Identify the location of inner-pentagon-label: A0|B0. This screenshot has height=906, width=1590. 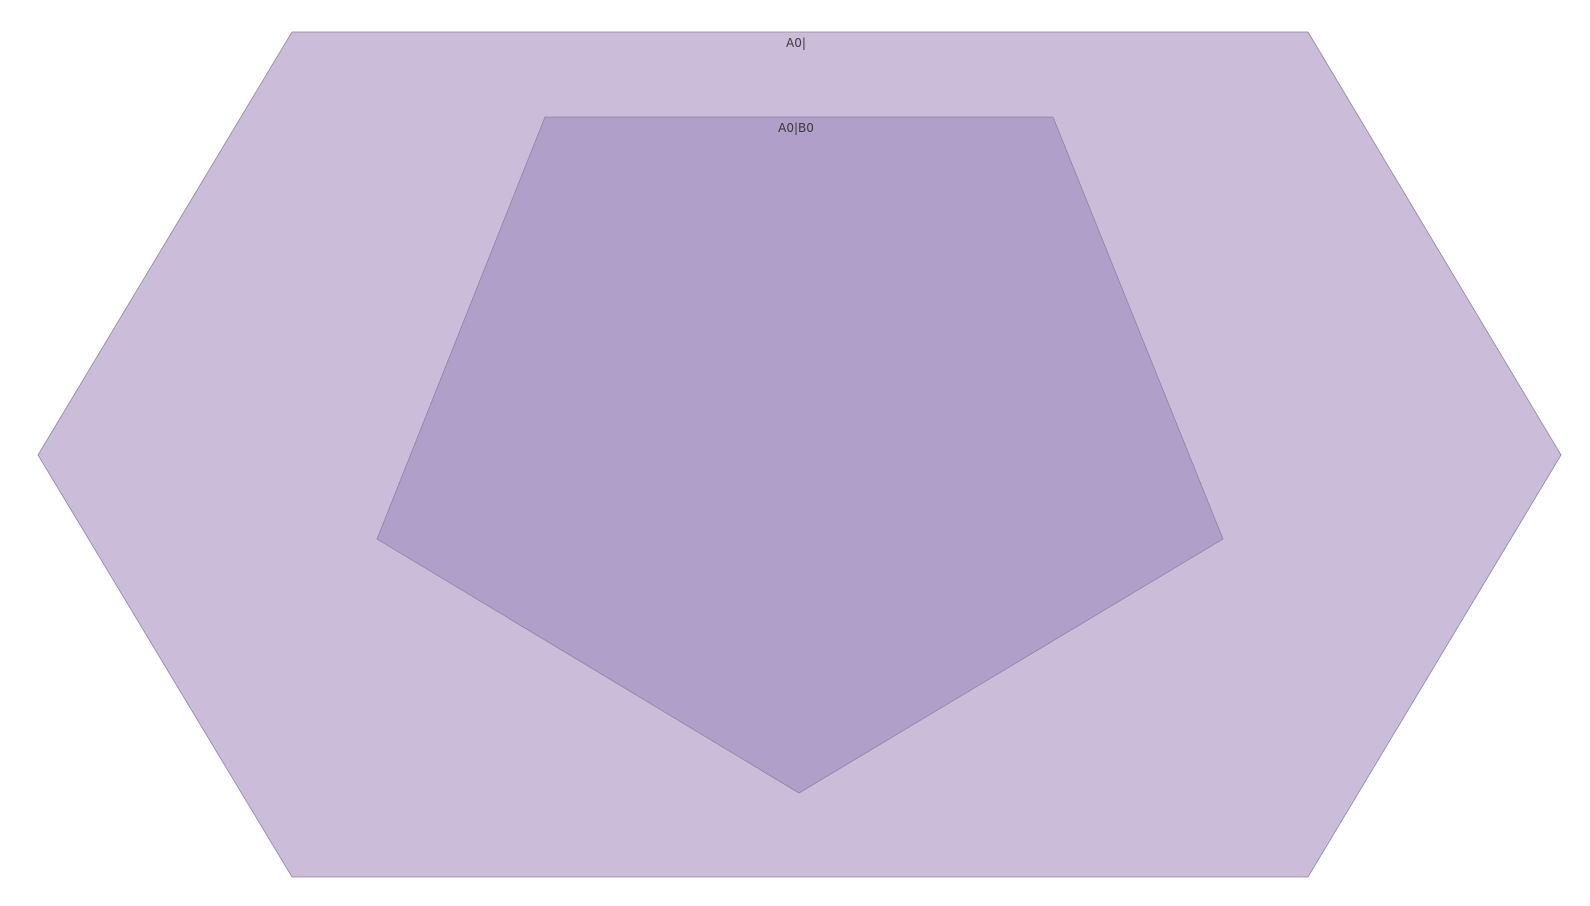
(796, 128).